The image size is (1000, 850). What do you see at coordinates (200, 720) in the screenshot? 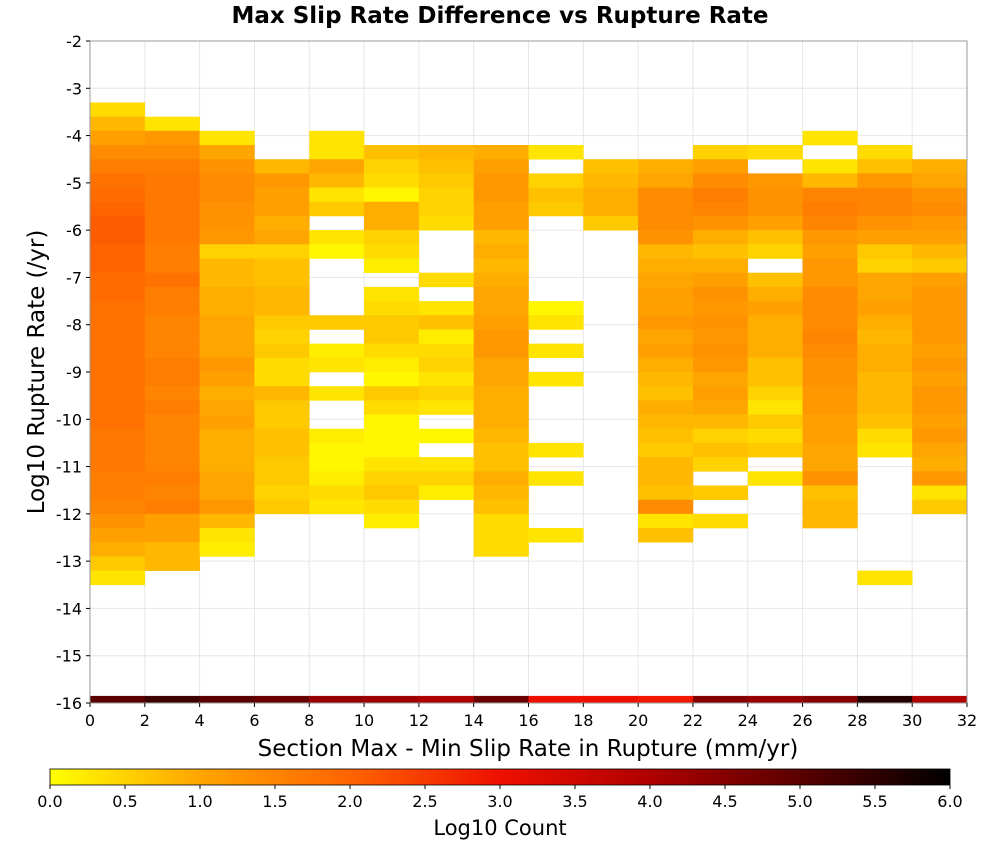
I see `x-tick-label: 4` at bounding box center [200, 720].